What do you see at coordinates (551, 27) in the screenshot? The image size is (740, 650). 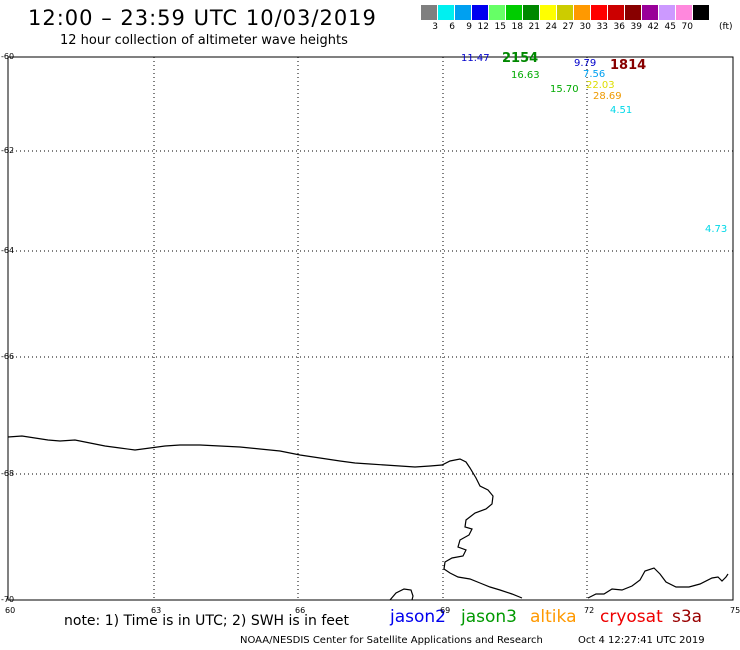 I see `colorbar-label: 24` at bounding box center [551, 27].